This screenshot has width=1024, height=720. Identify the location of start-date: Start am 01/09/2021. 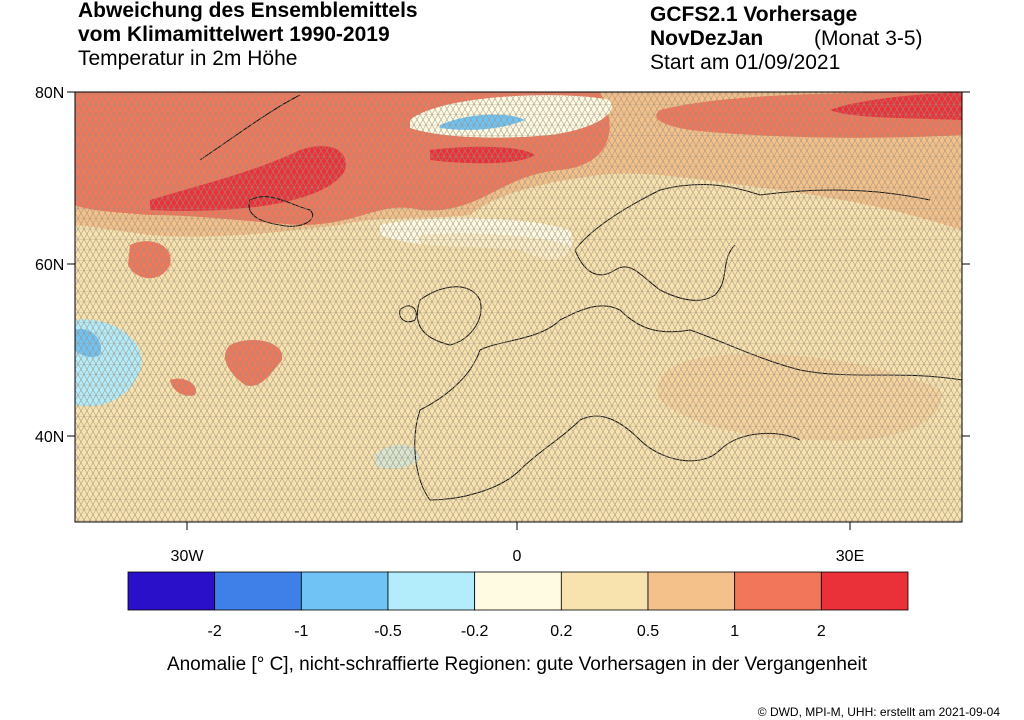
(745, 62).